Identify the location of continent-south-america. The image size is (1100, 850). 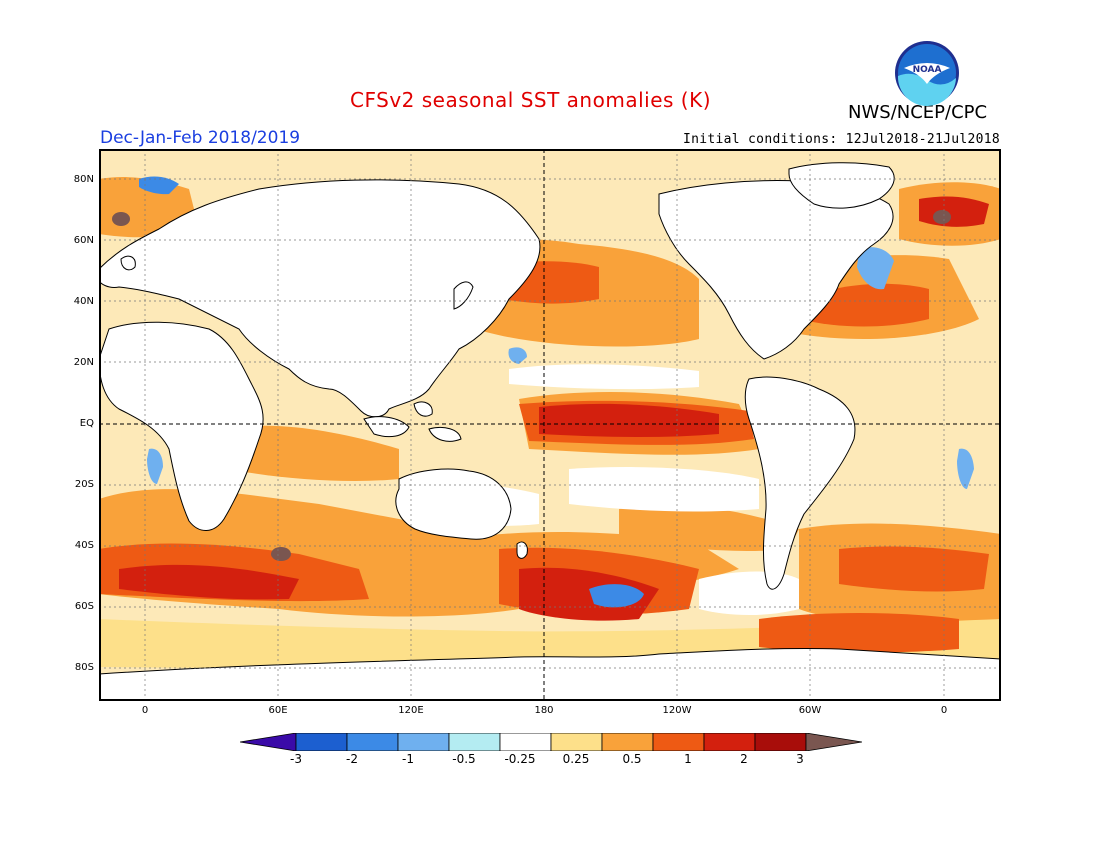
(800, 483).